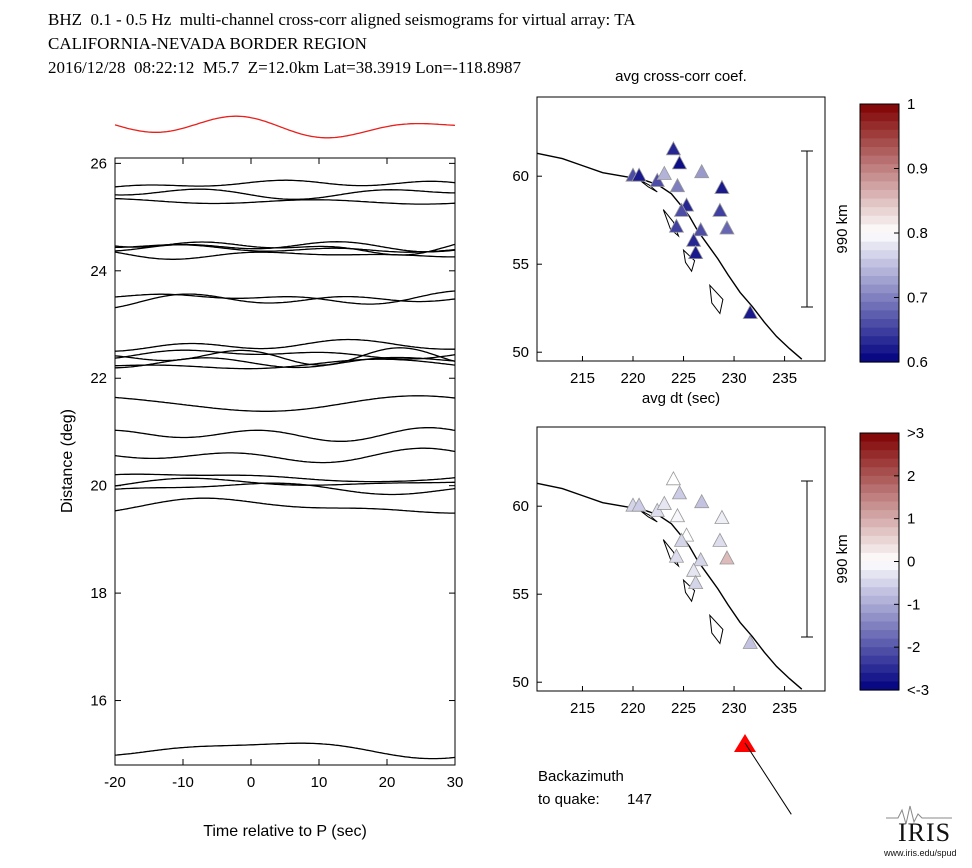  What do you see at coordinates (387, 782) in the screenshot?
I see `x-tick-label: 20` at bounding box center [387, 782].